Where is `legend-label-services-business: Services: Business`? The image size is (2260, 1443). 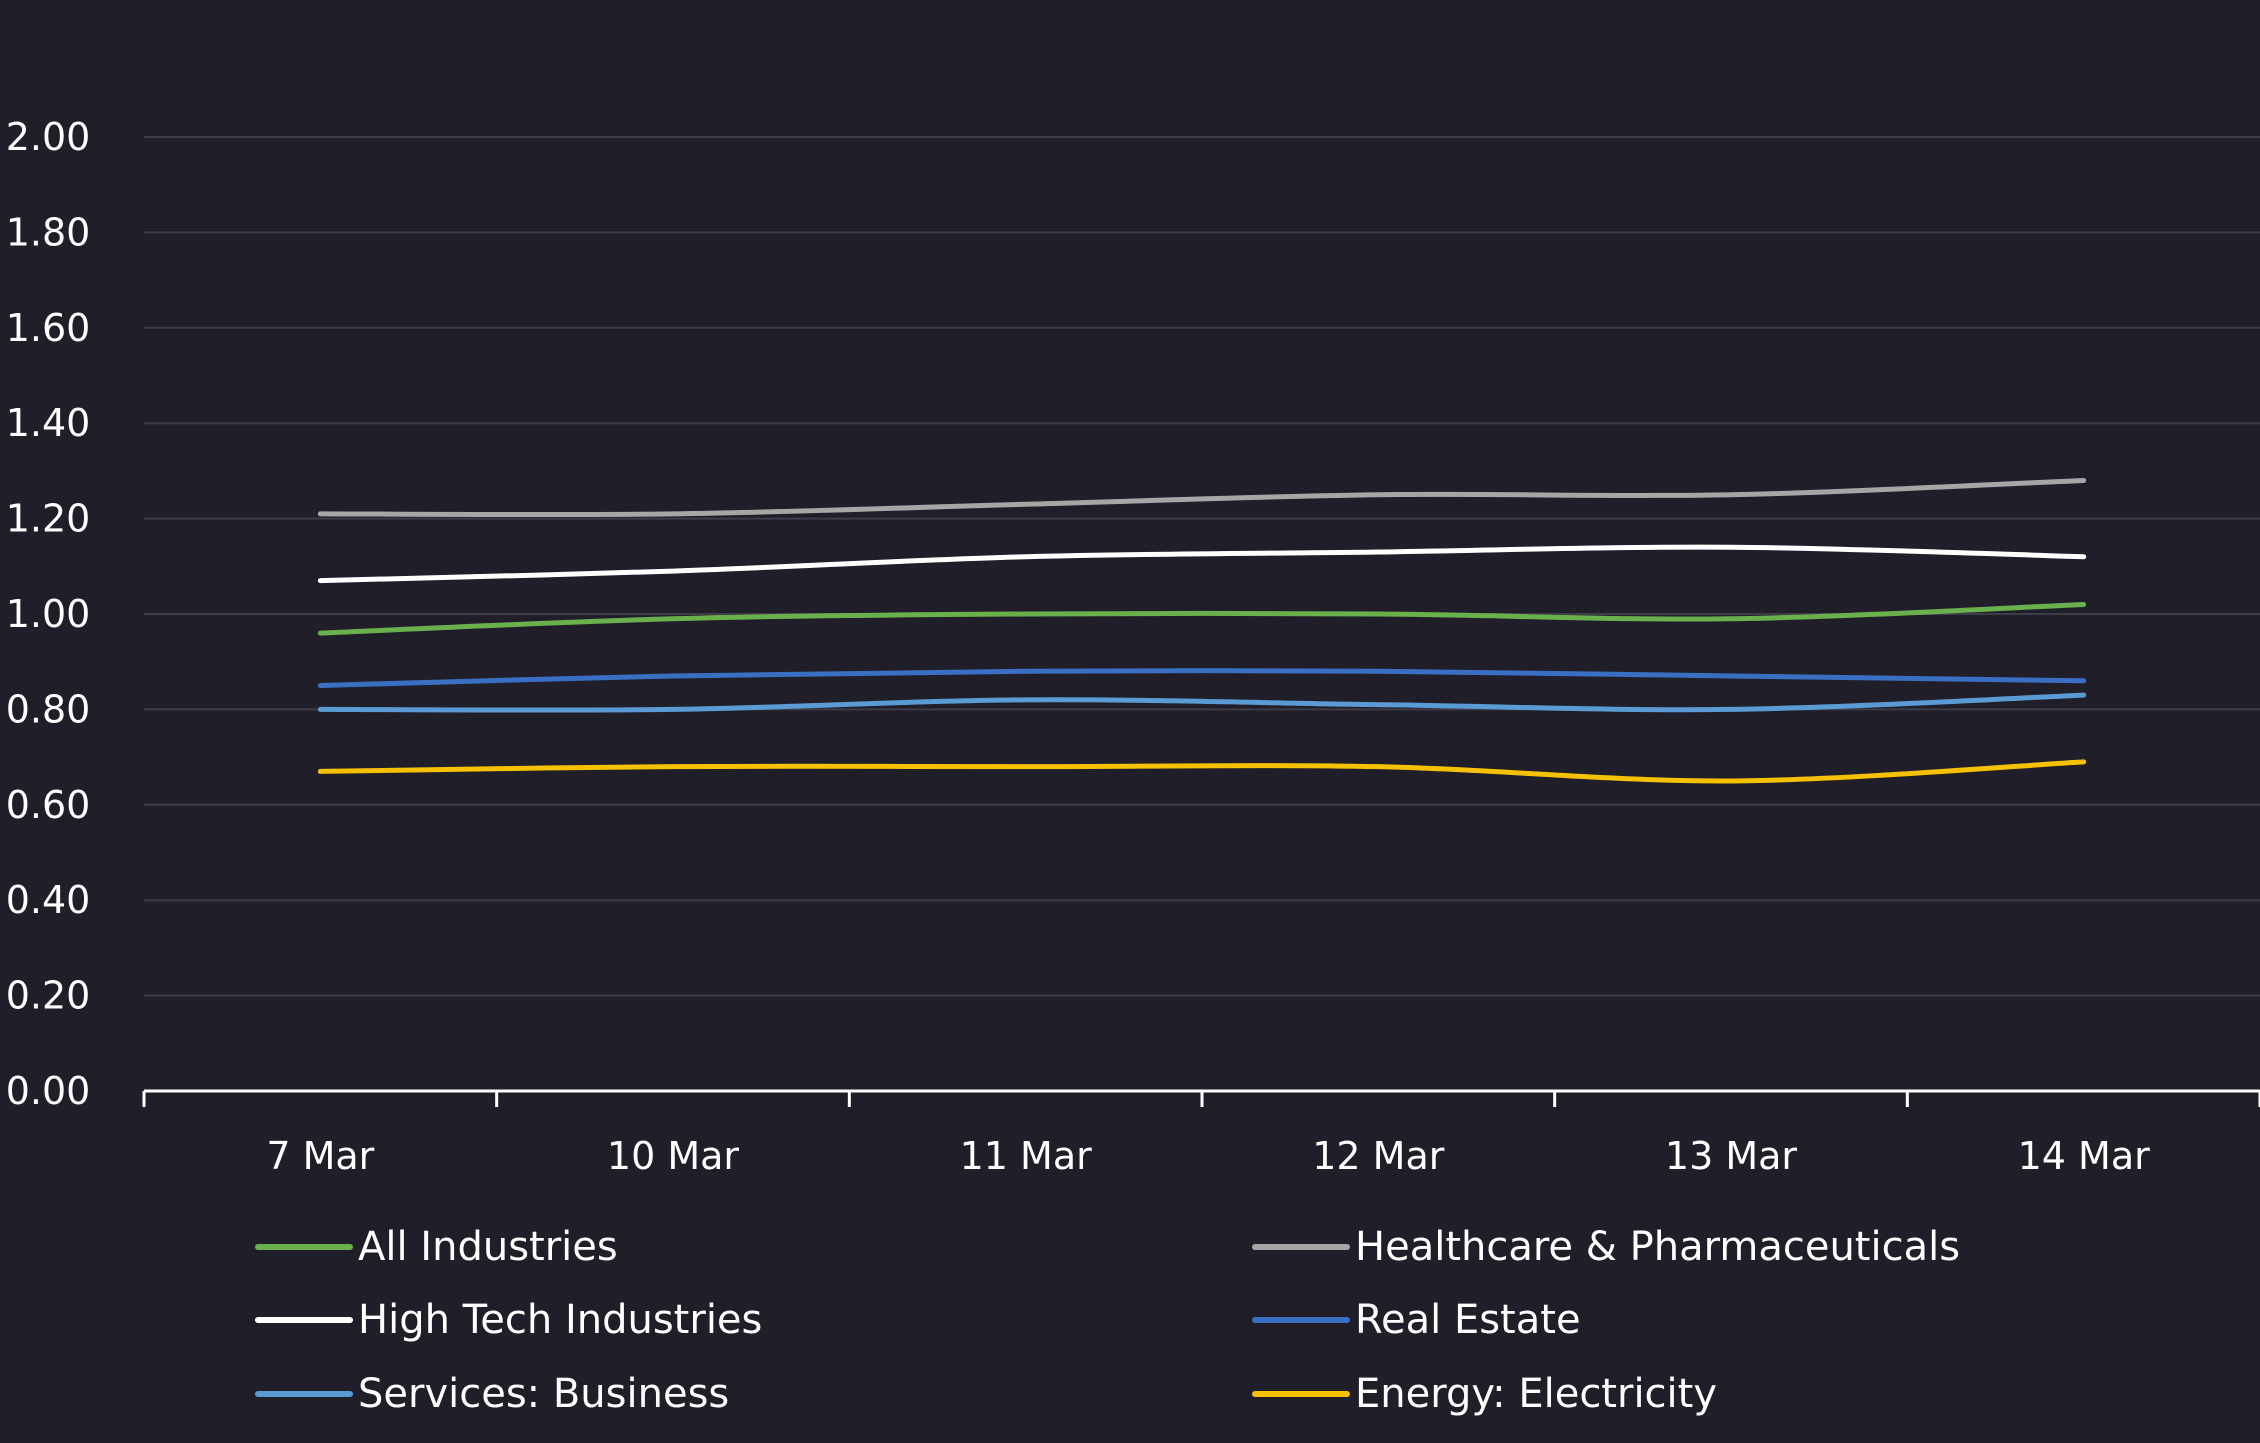
legend-label-services-business: Services: Business is located at coordinates (543, 1394).